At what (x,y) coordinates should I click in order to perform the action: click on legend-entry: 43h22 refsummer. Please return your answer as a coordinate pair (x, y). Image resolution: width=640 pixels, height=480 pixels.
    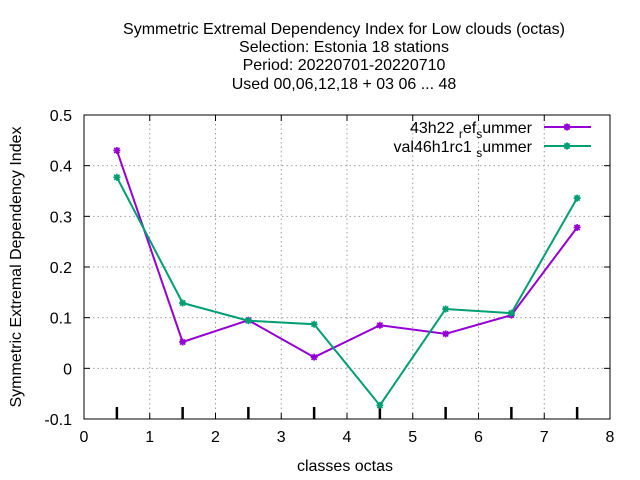
    Looking at the image, I should click on (500, 130).